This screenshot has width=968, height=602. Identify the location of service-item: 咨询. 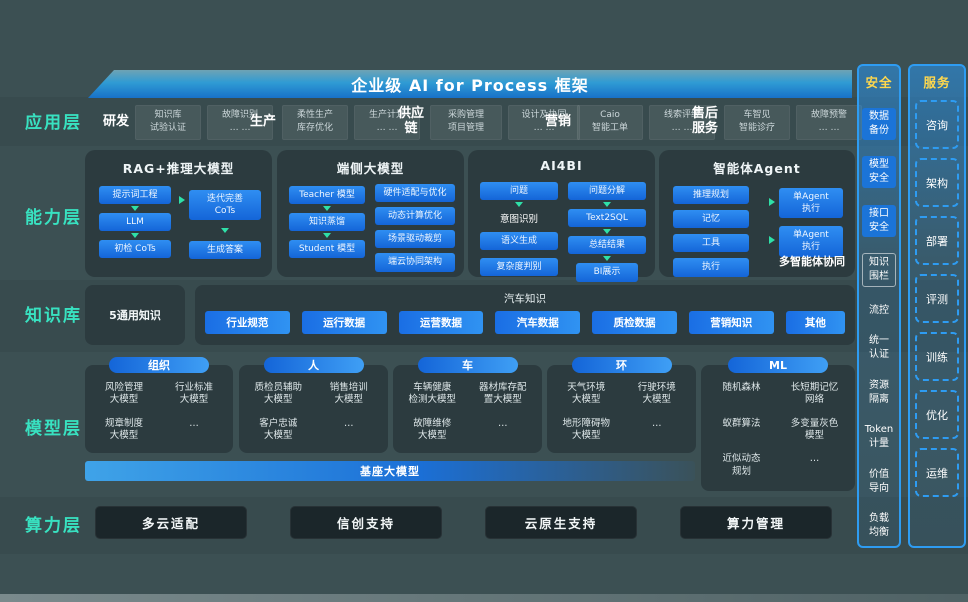
(937, 124).